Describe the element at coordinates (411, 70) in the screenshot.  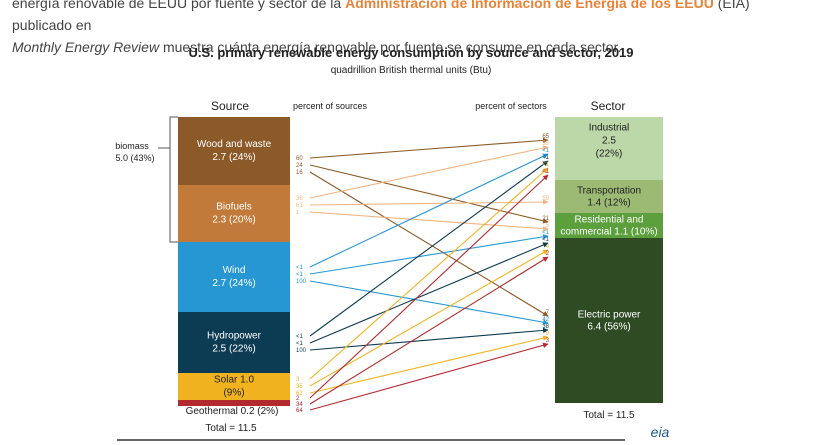
I see `label: quadrillion British thermal units (Btu)` at that location.